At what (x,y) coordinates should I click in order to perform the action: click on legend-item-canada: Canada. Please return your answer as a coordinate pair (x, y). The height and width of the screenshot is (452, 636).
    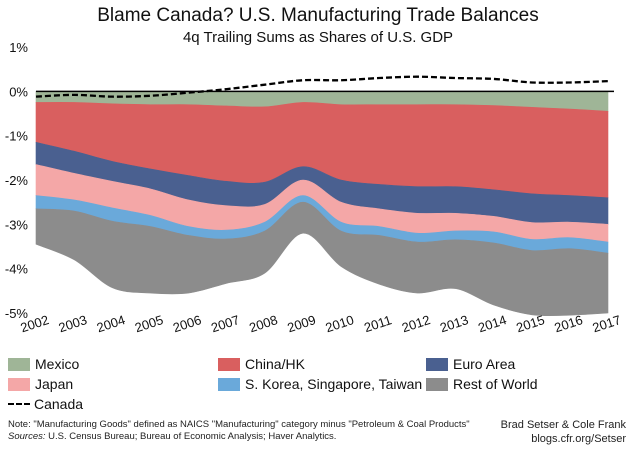
    Looking at the image, I should click on (45, 404).